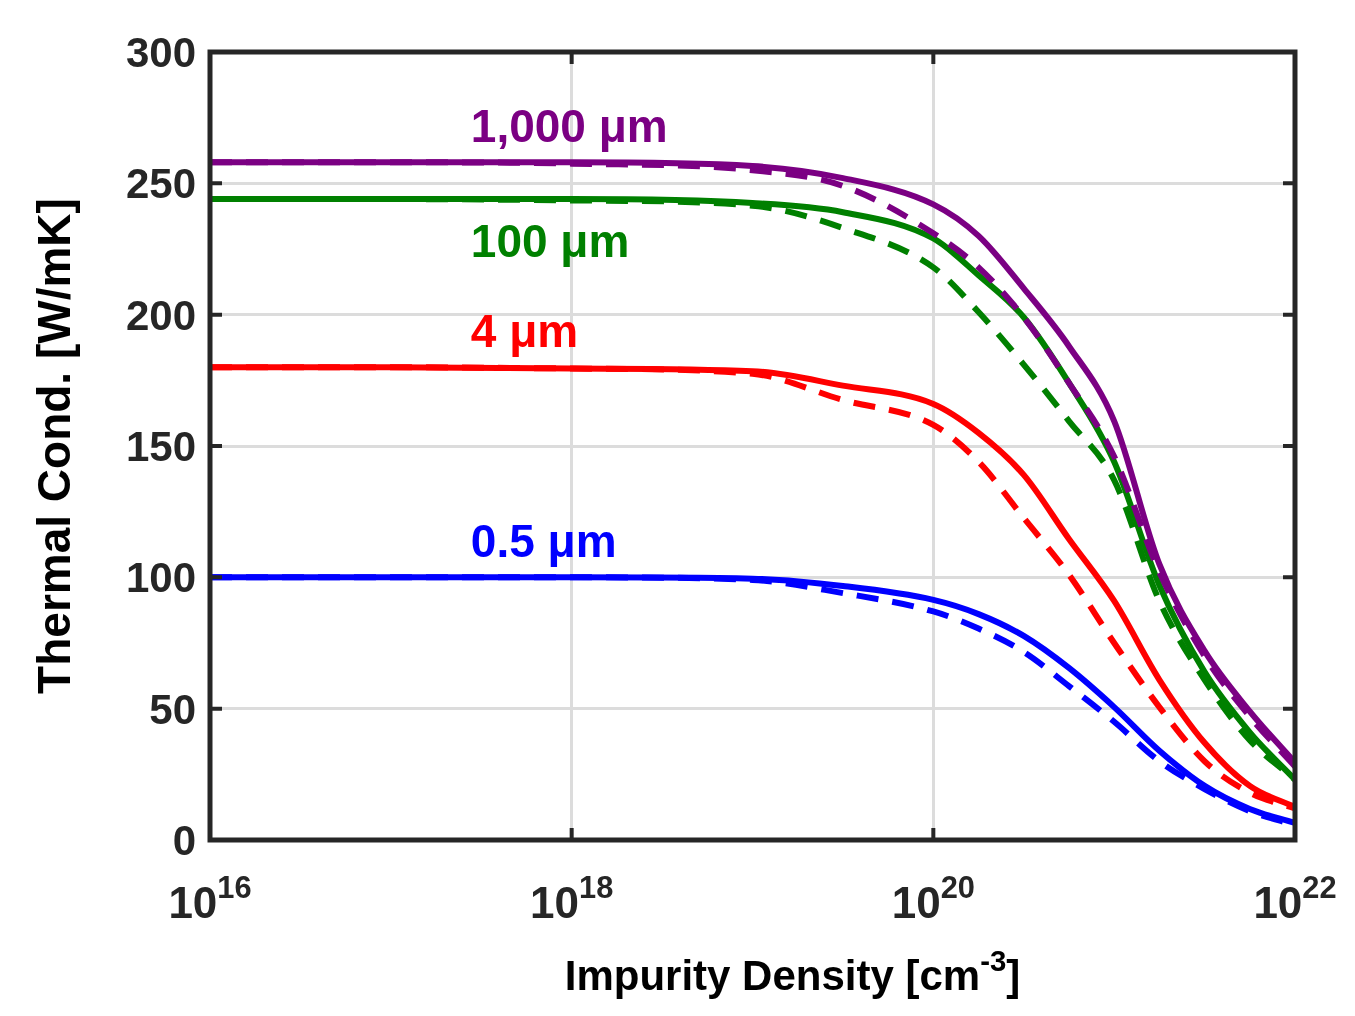  What do you see at coordinates (160, 446) in the screenshot?
I see `y-tick-label: 150` at bounding box center [160, 446].